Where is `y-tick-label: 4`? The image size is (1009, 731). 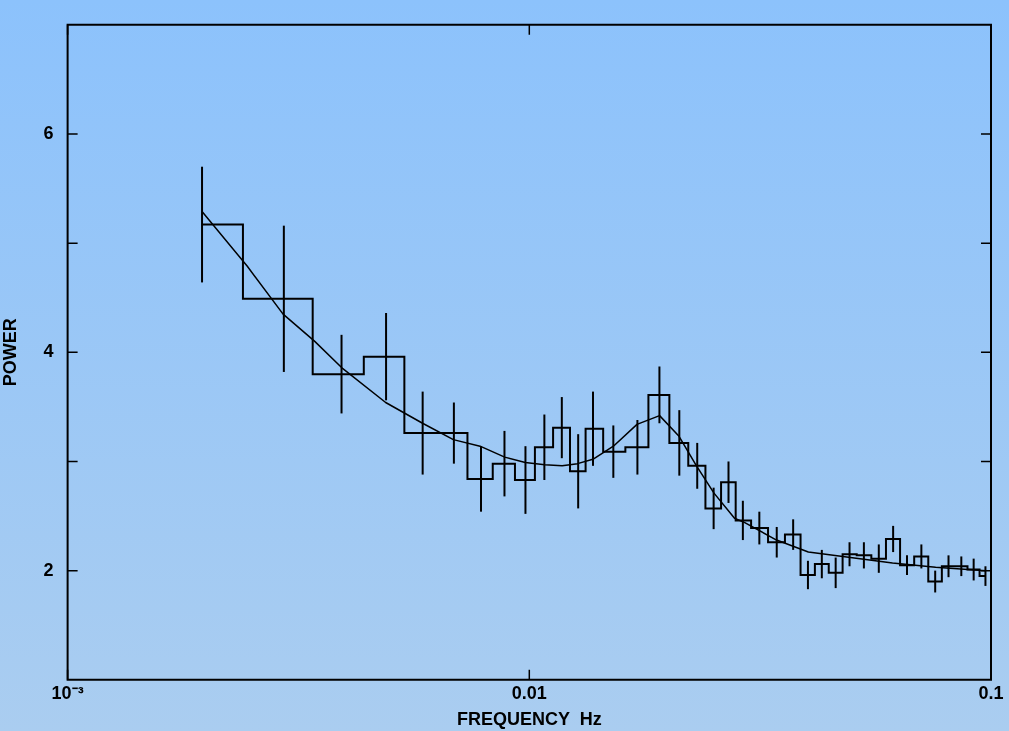
y-tick-label: 4 is located at coordinates (48, 351).